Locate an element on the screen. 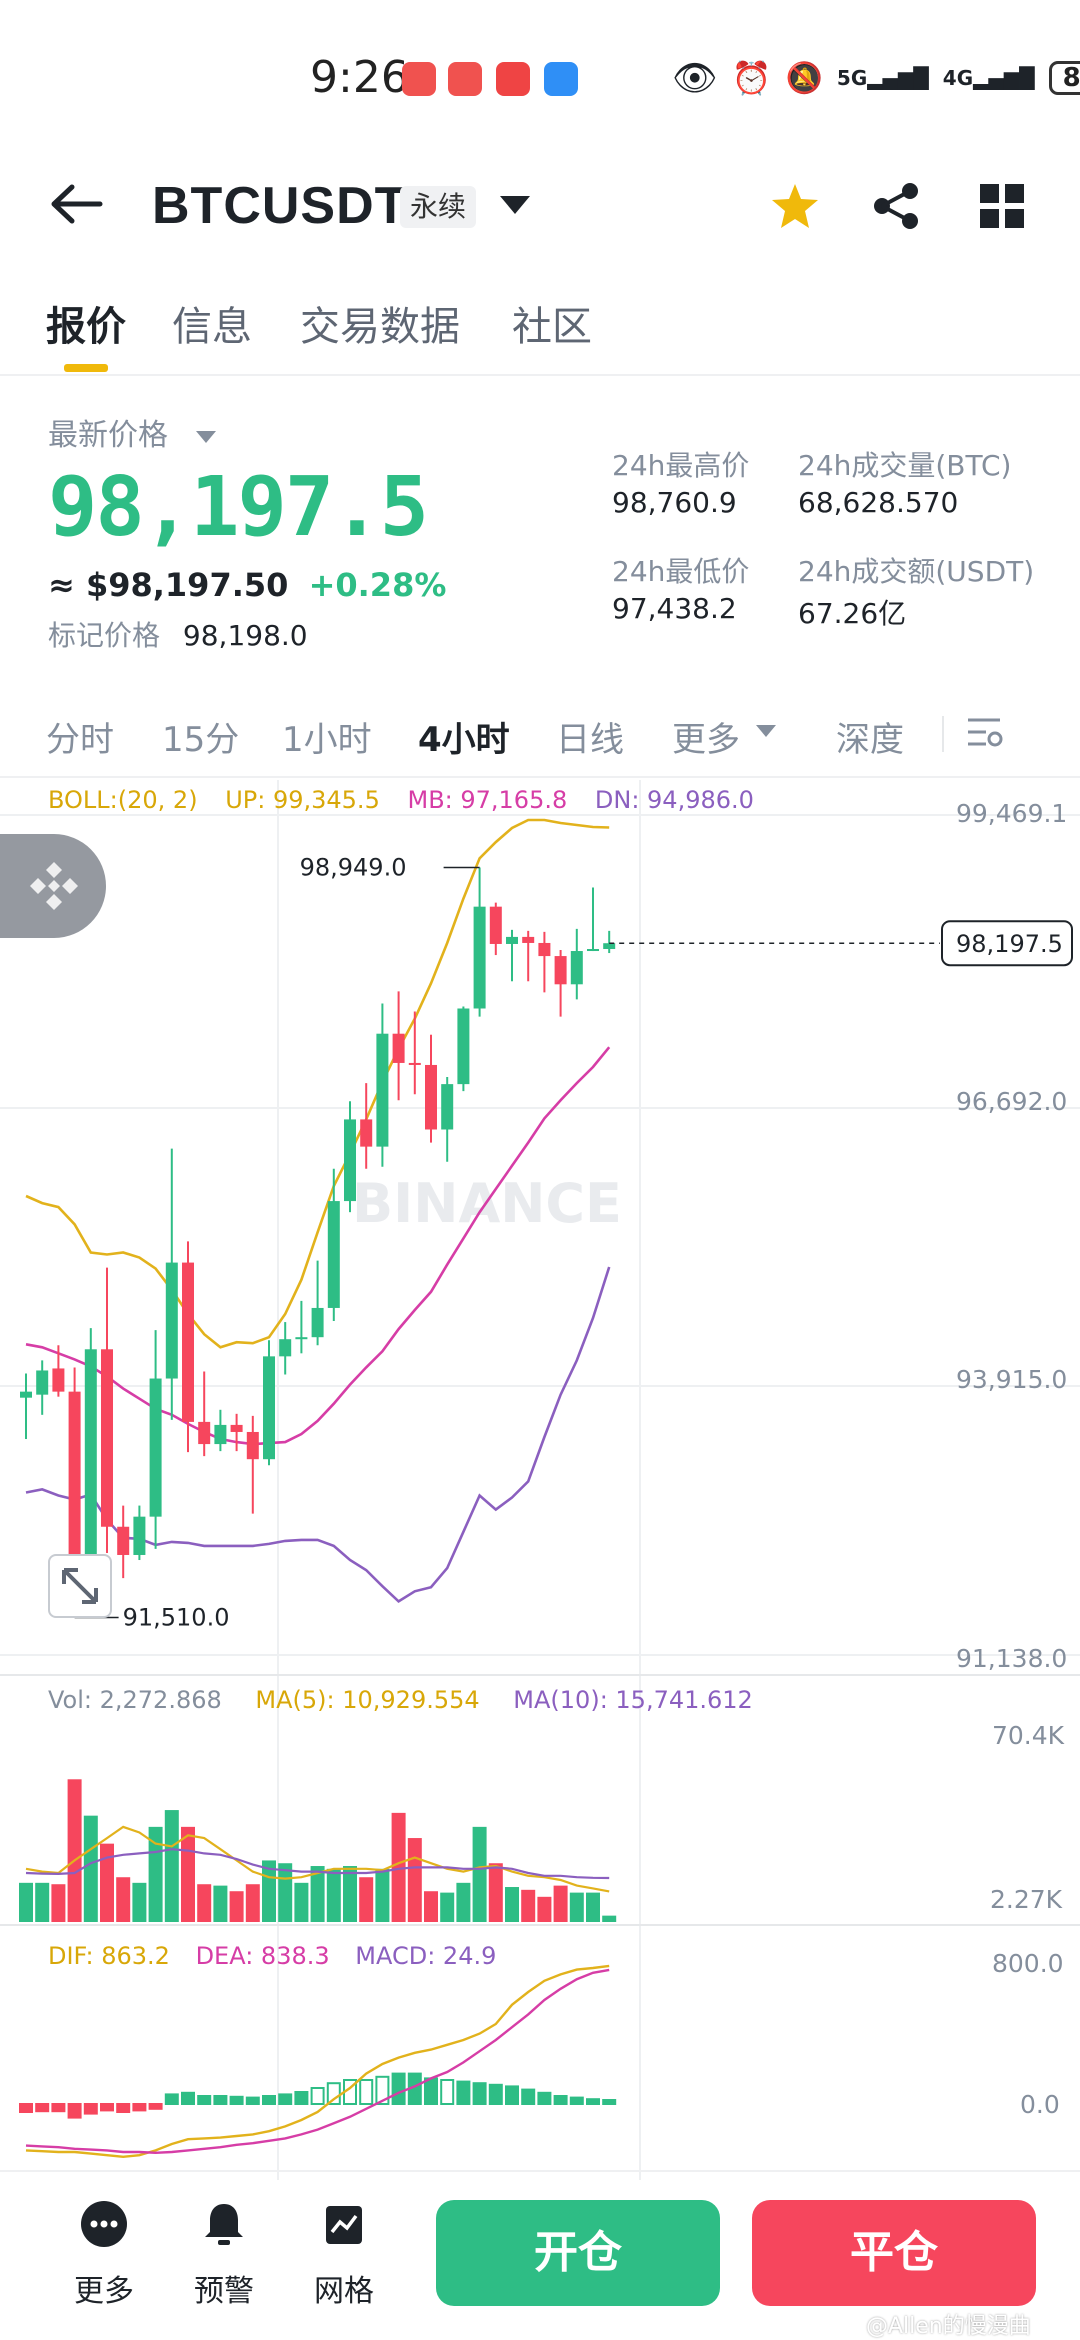 This screenshot has width=1080, height=2340. interval-more: 更多 is located at coordinates (706, 740).